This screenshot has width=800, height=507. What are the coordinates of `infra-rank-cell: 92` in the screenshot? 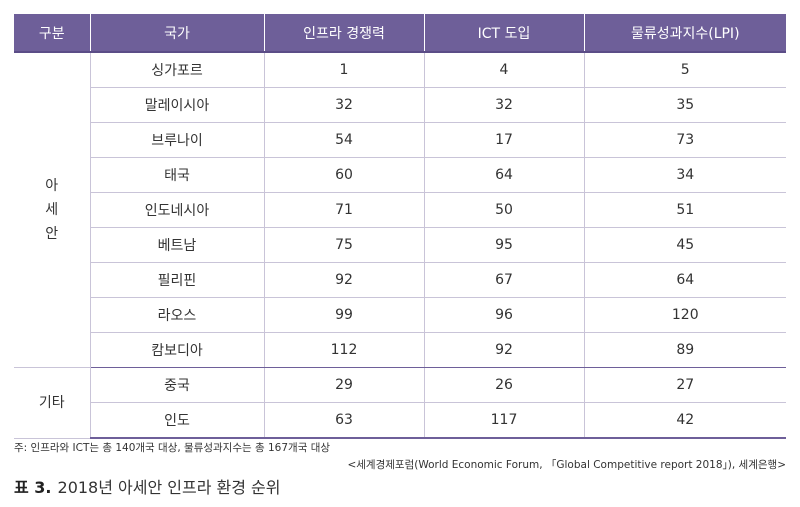 It's located at (343, 280).